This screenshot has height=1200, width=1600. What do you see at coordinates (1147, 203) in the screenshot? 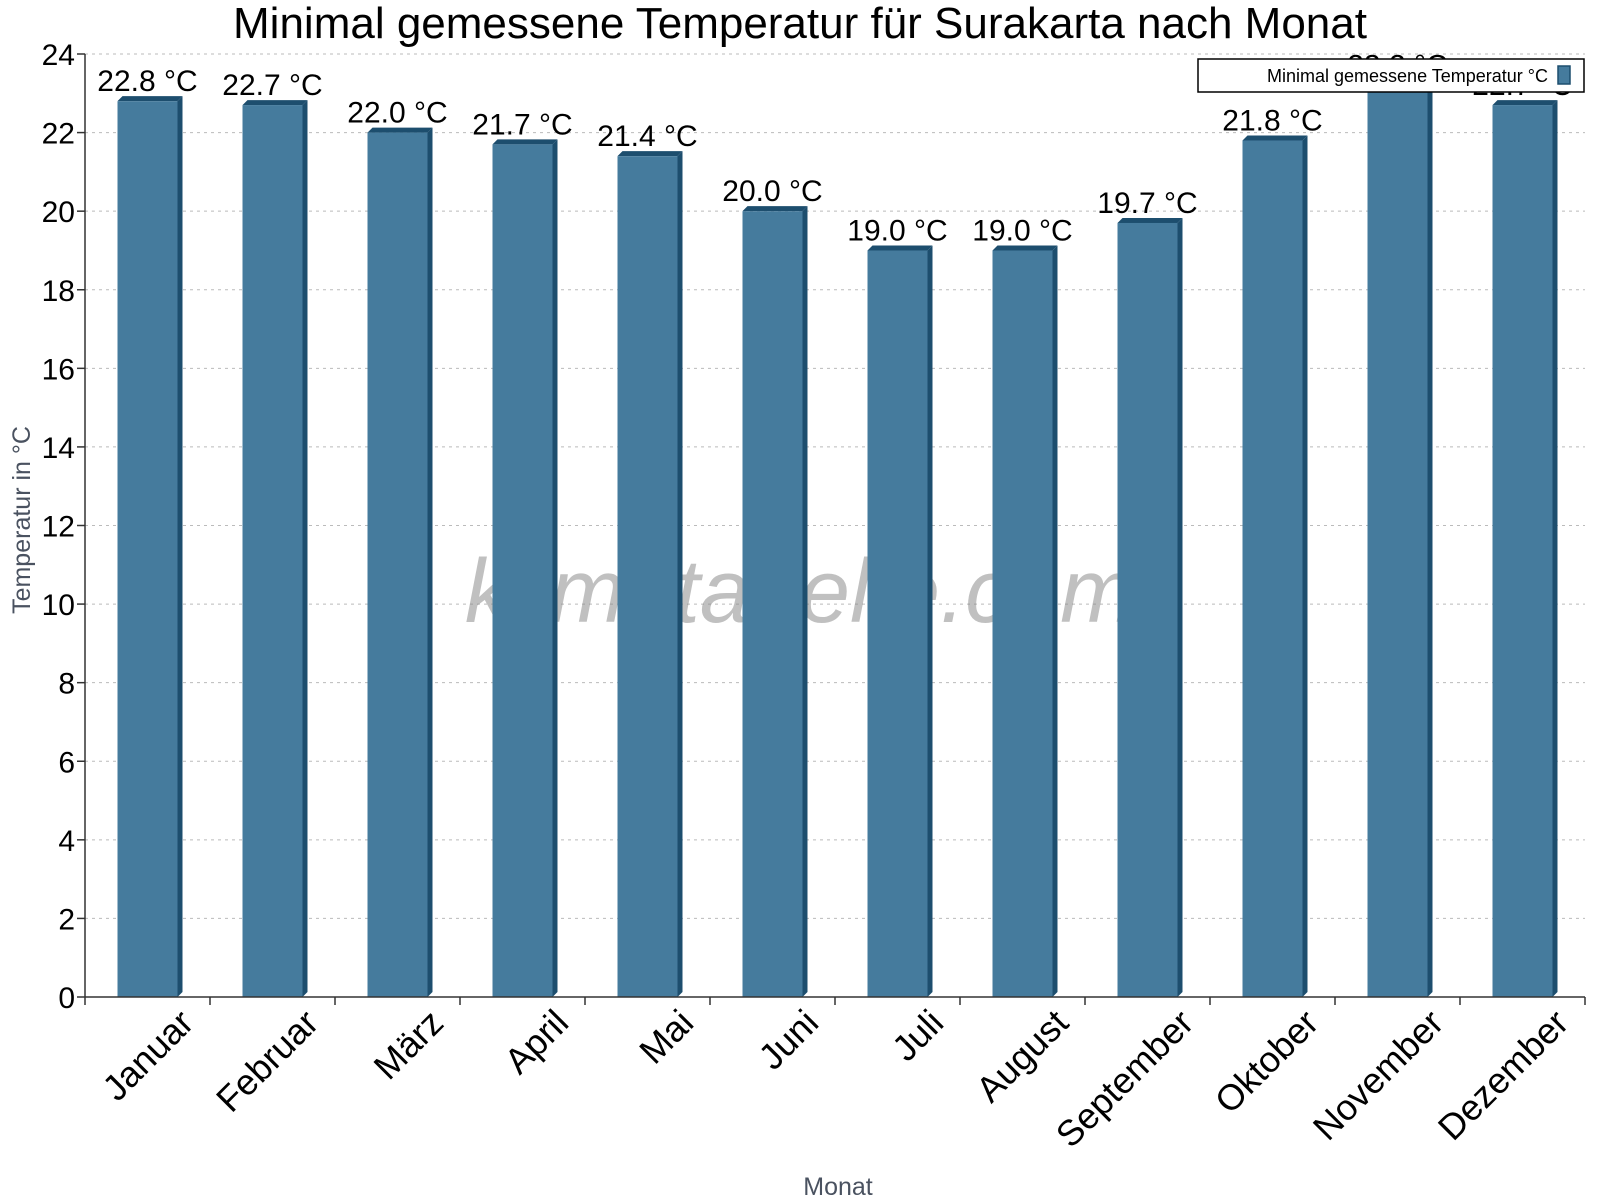
I see `data-label: 19.7 °C` at bounding box center [1147, 203].